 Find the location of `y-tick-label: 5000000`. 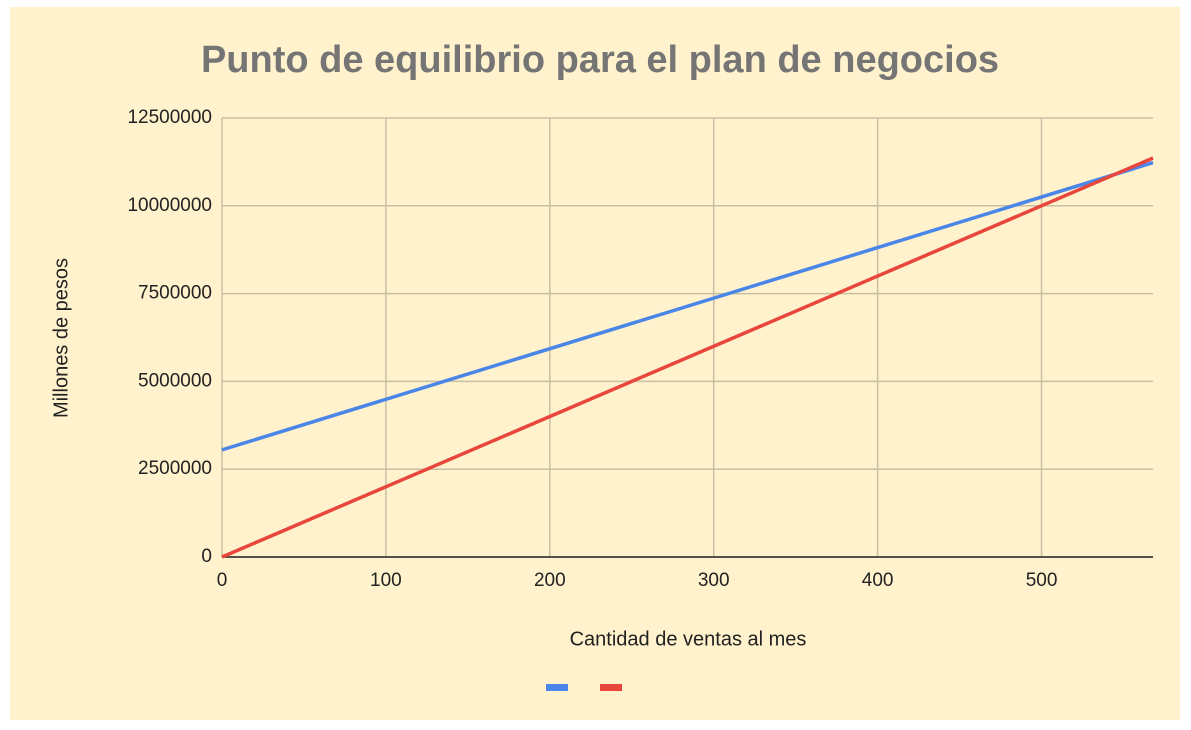

y-tick-label: 5000000 is located at coordinates (175, 380).